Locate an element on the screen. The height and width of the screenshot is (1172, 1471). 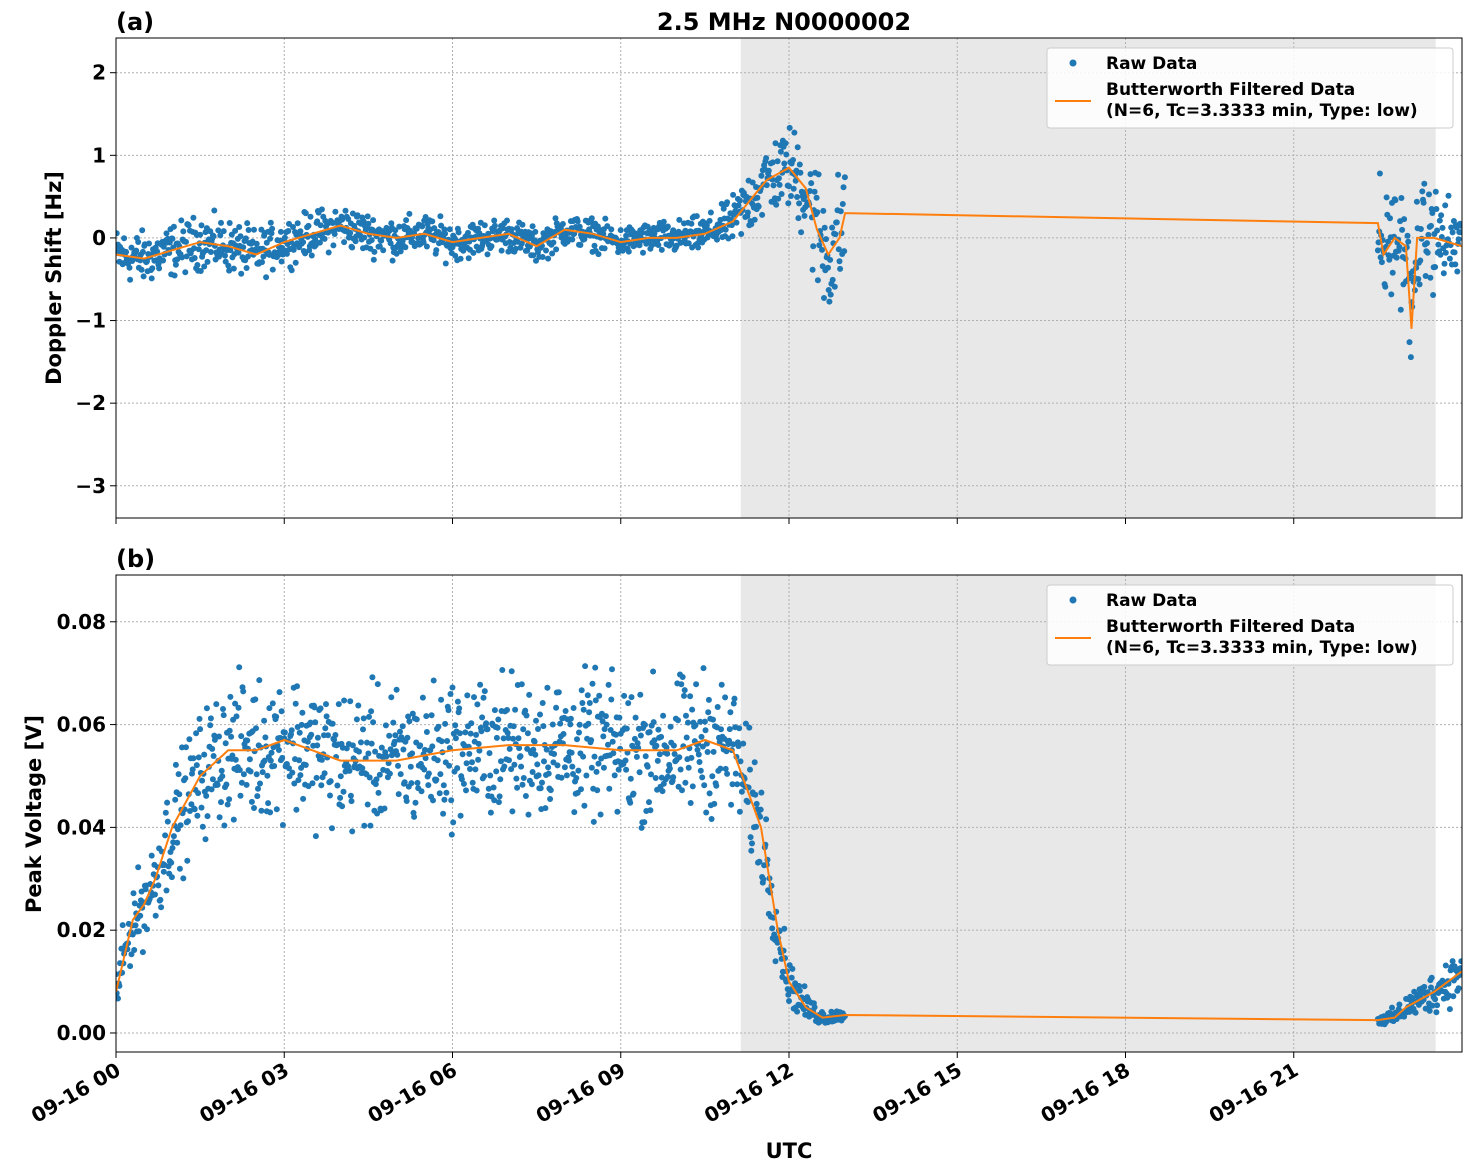
y-axis-label-a: Doppler Shift [Hz] is located at coordinates (54, 278).